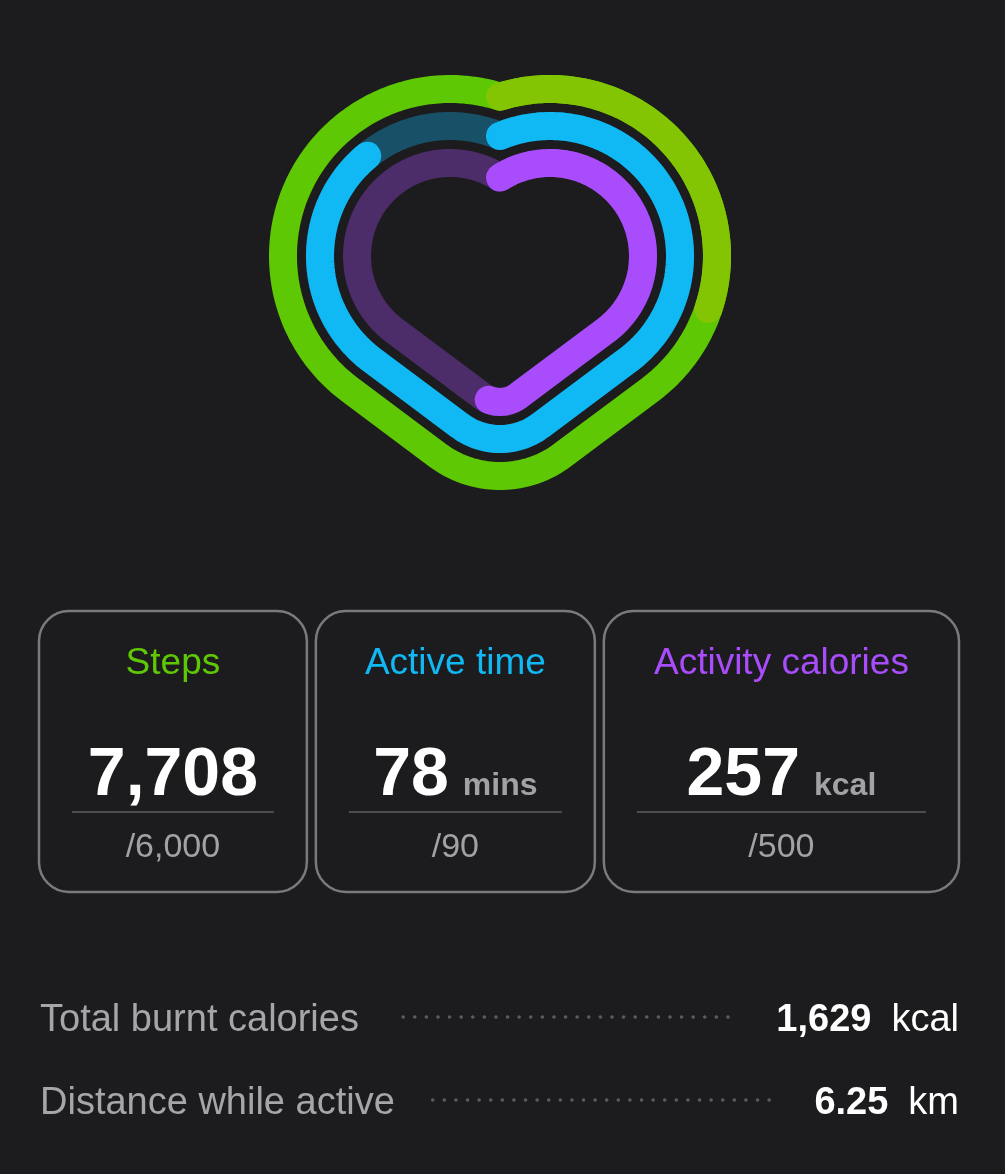  Describe the element at coordinates (824, 1018) in the screenshot. I see `text: 1,629` at that location.